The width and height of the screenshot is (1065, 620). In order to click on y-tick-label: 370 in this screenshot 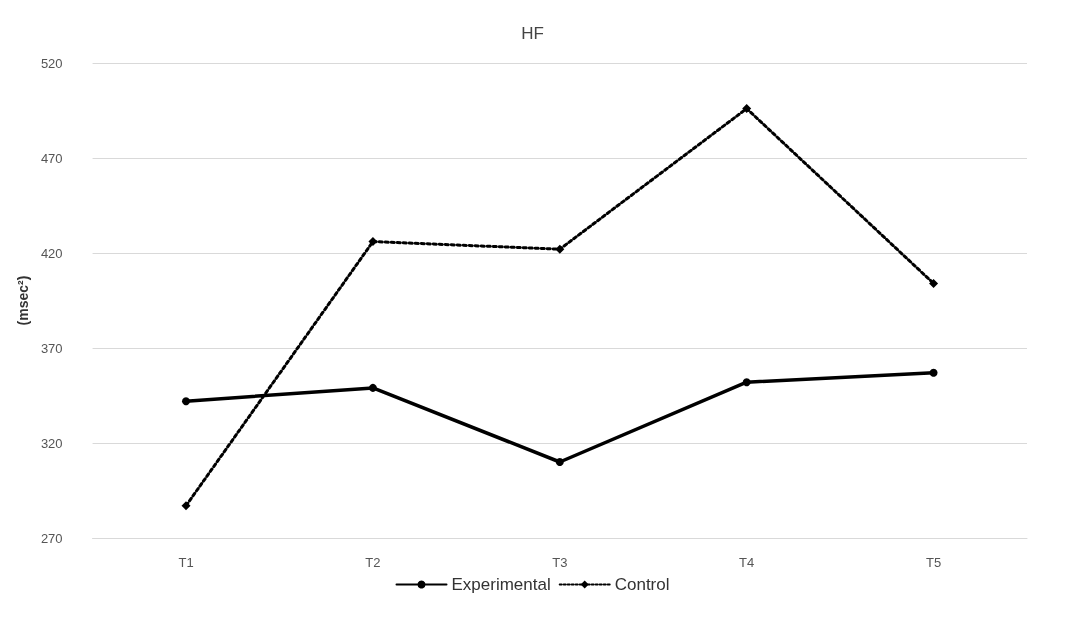, I will do `click(51, 348)`.